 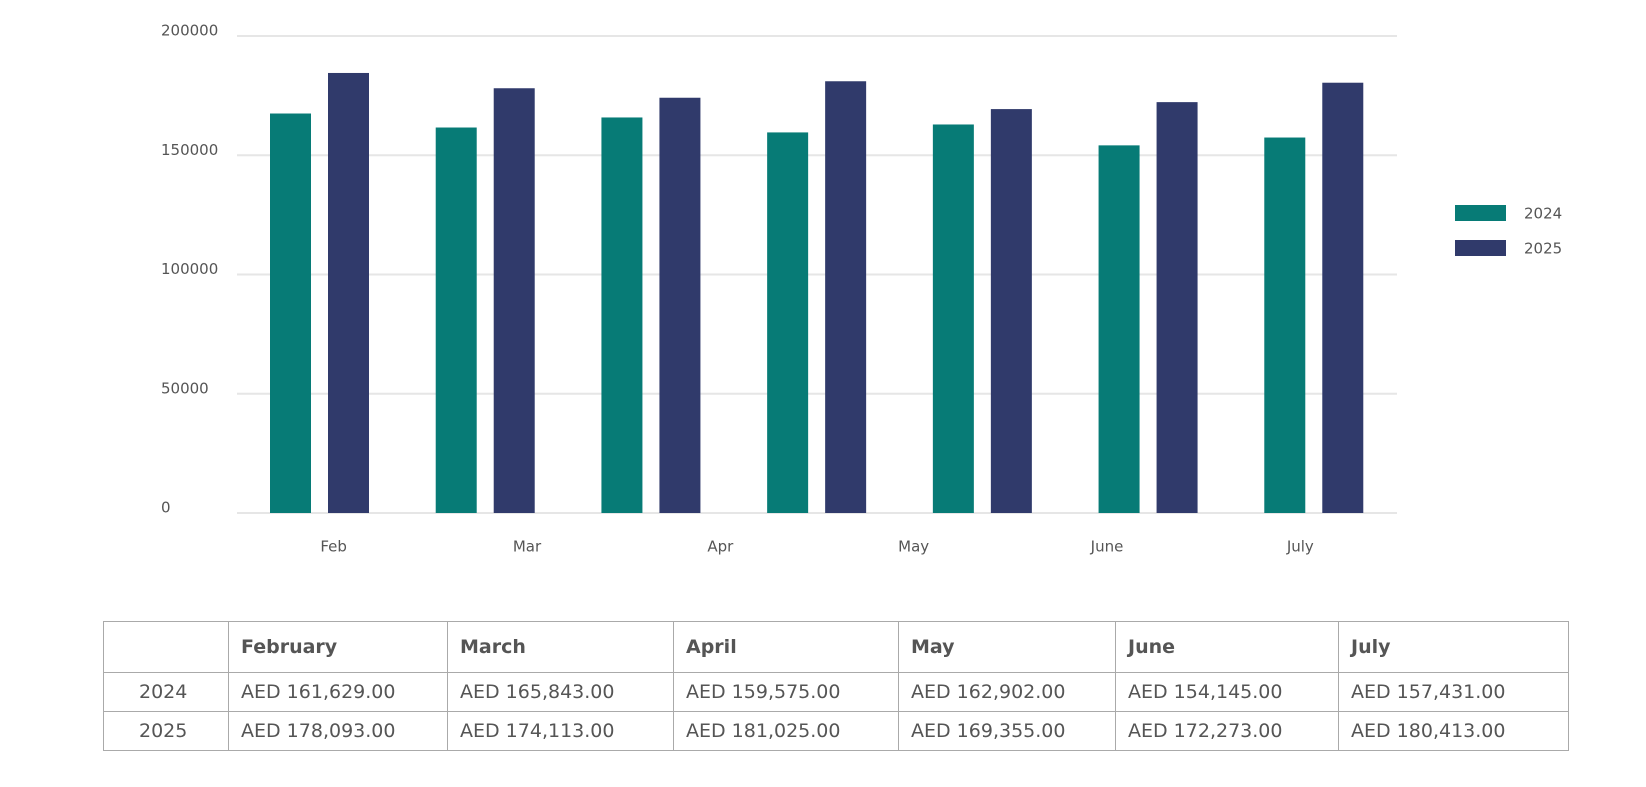 I want to click on x-tick-label: Feb, so click(x=333, y=547).